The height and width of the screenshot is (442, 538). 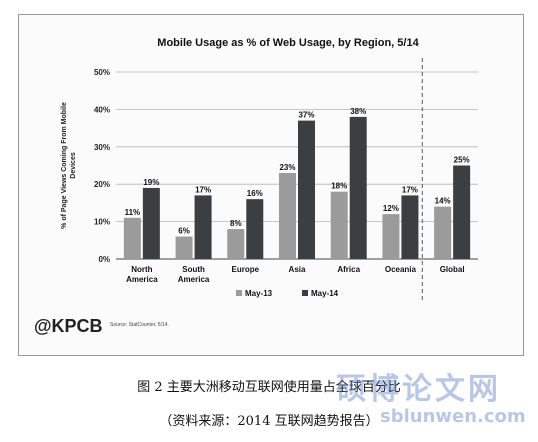 What do you see at coordinates (462, 160) in the screenshot?
I see `data-label: 25%` at bounding box center [462, 160].